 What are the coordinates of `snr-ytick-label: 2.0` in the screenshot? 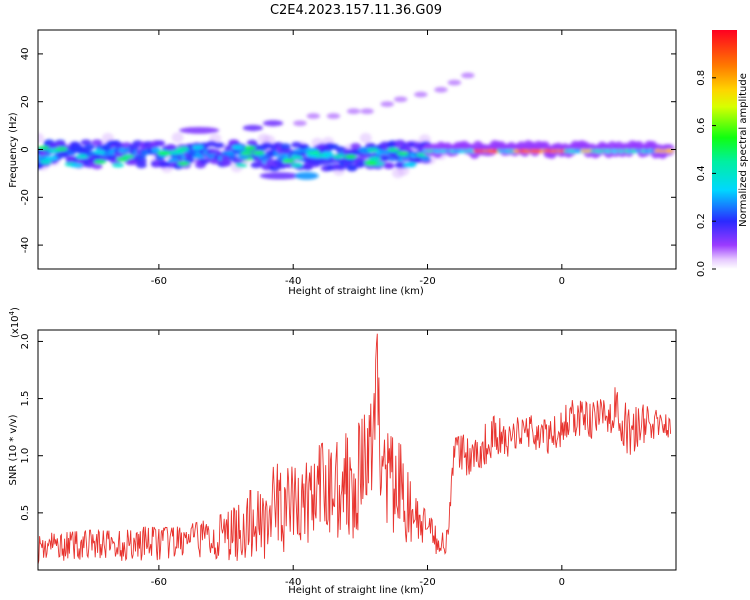 It's located at (25, 341).